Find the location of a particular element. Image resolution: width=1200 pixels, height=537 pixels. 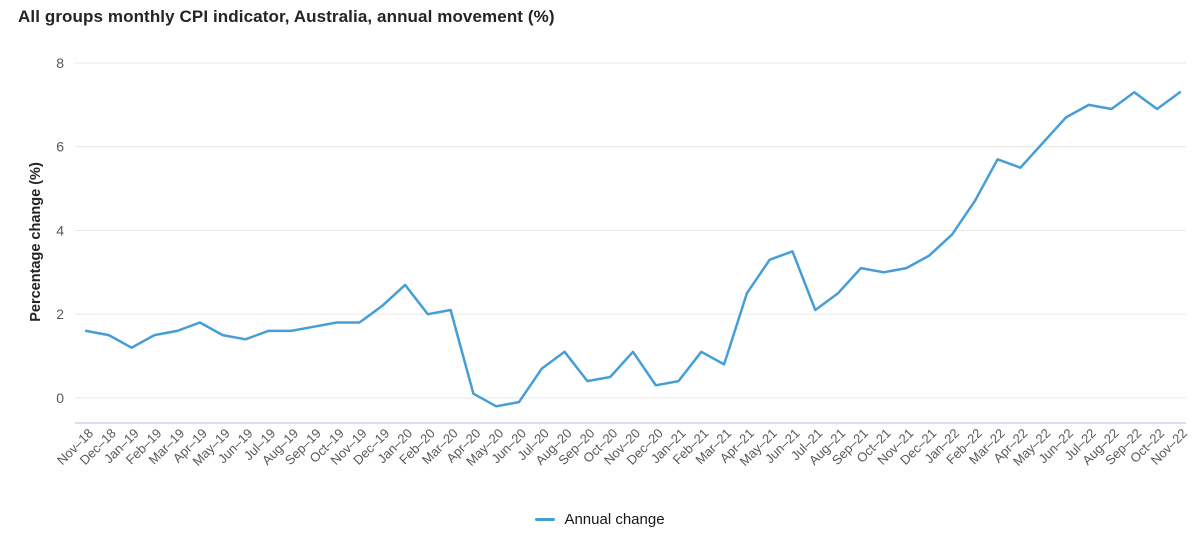

legend-annual-change: Annual change is located at coordinates (600, 519).